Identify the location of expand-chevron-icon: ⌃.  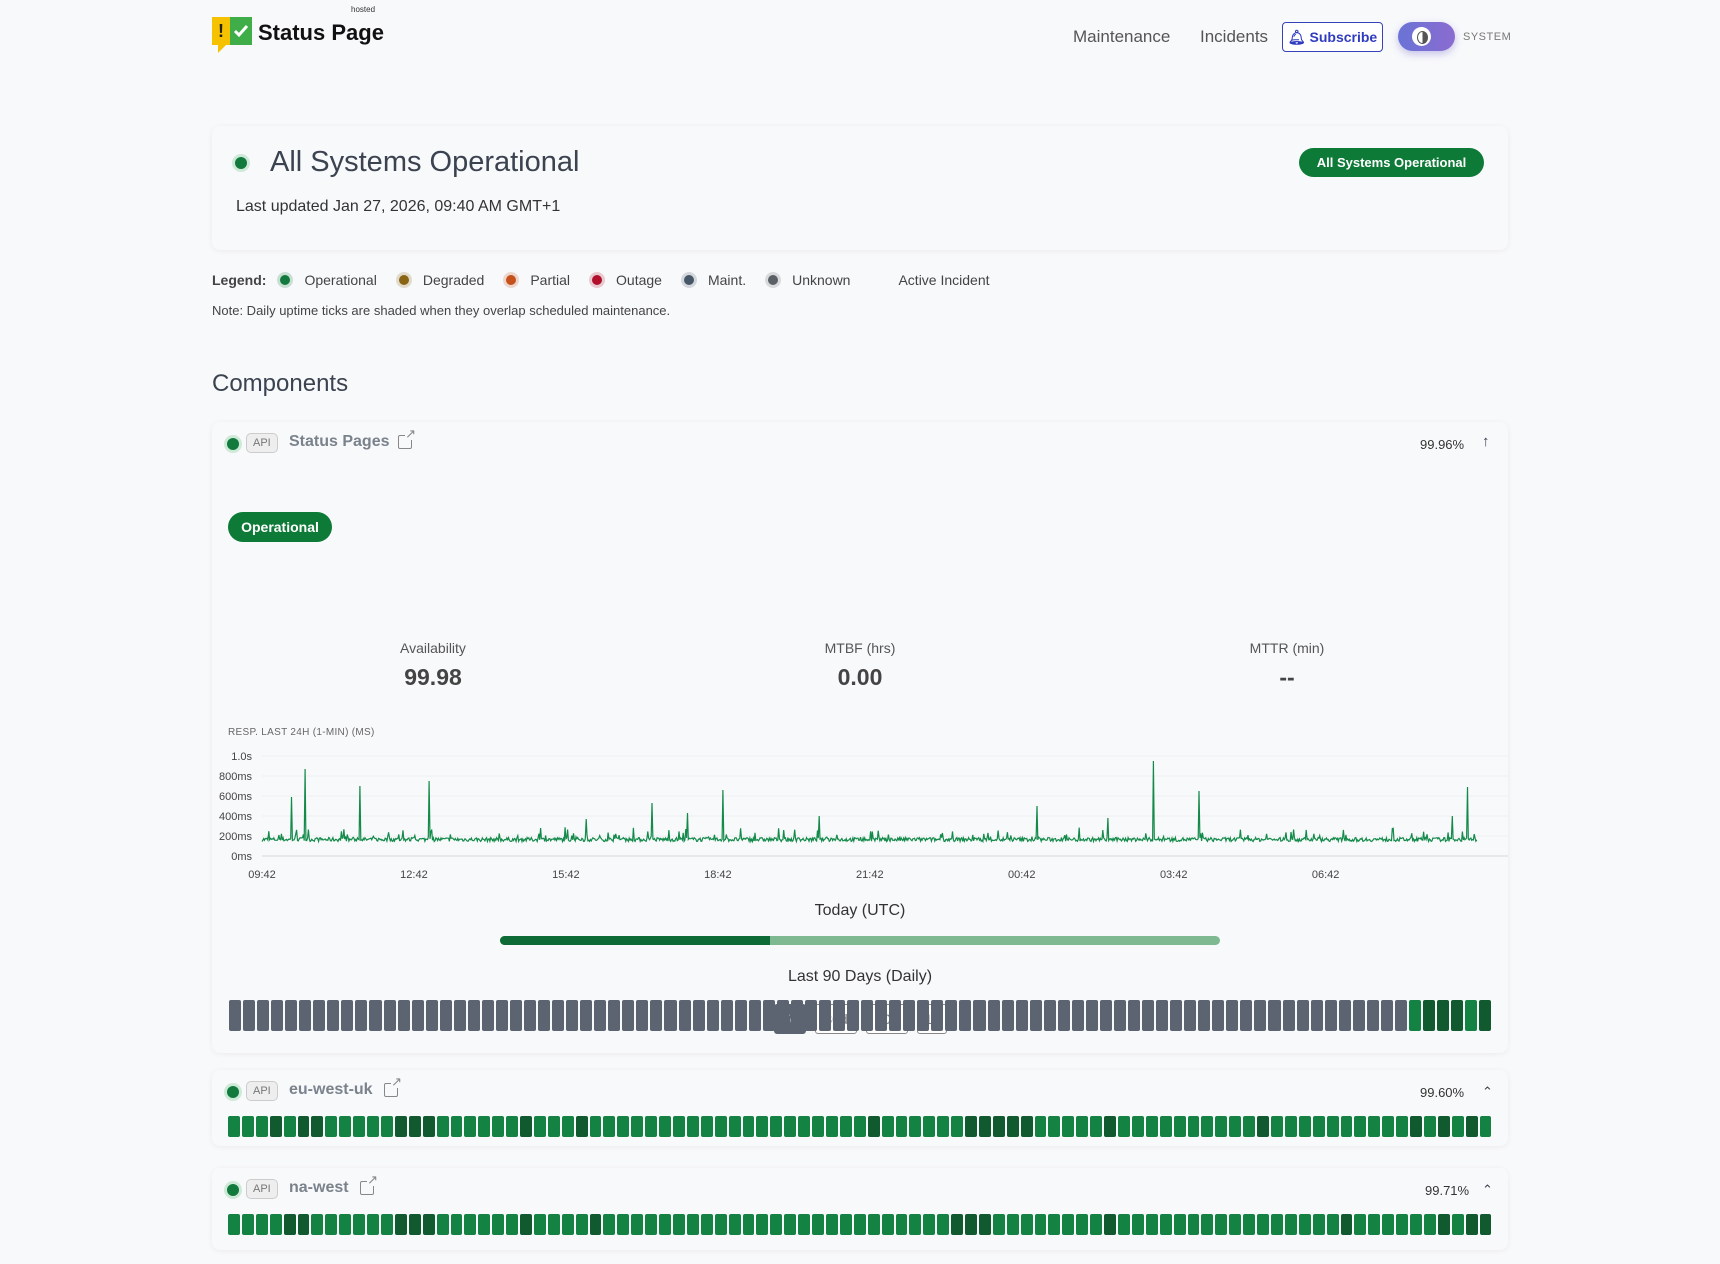
(1487, 1091).